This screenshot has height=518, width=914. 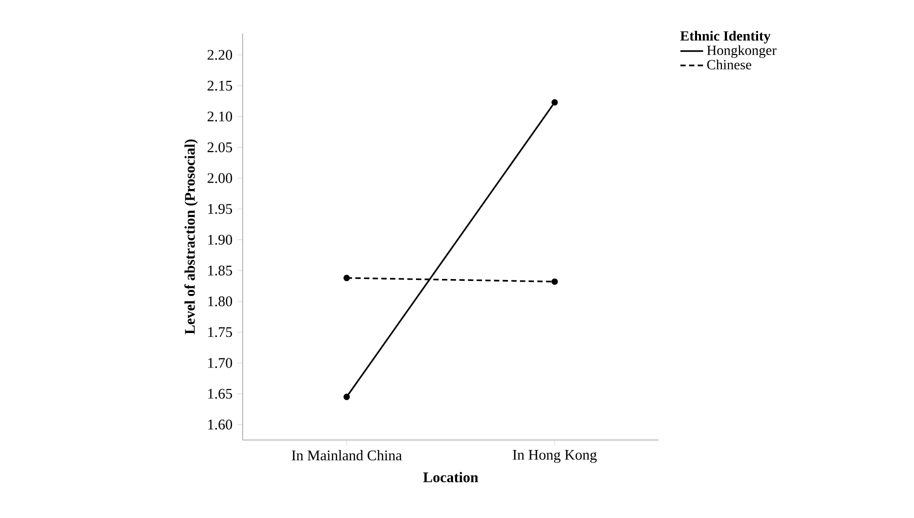 I want to click on x-tick-label: In Hong Kong, so click(x=554, y=456).